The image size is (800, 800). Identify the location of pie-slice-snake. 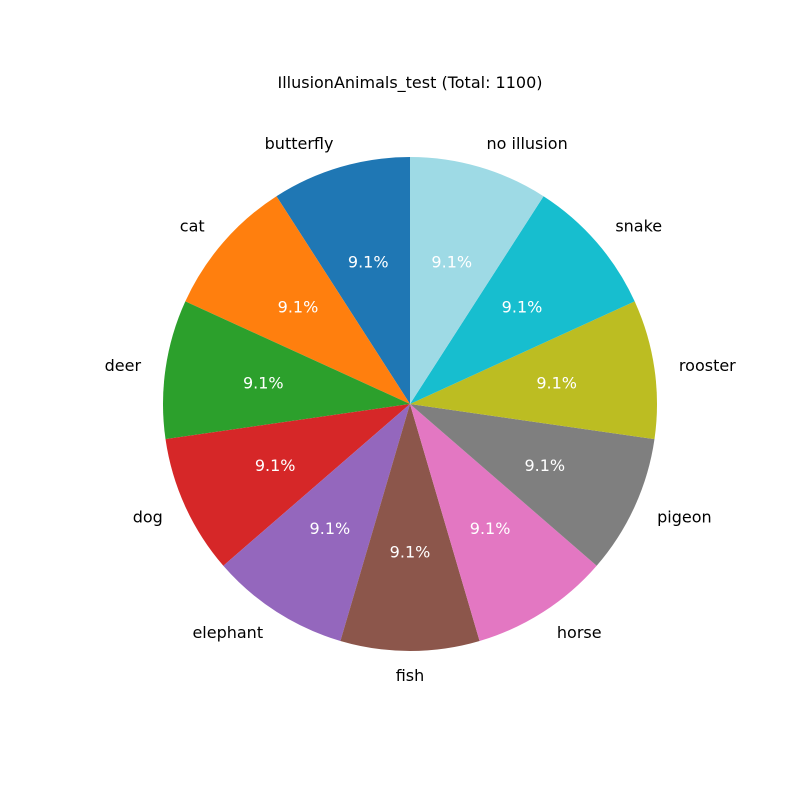
(522, 300).